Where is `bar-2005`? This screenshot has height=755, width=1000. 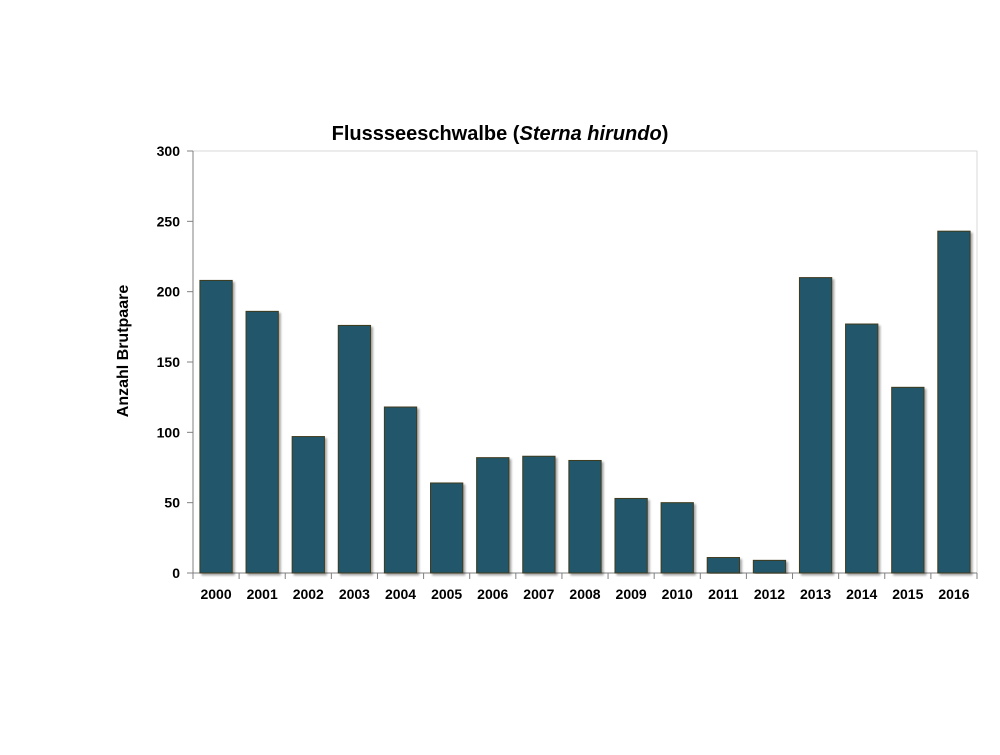
bar-2005 is located at coordinates (447, 528).